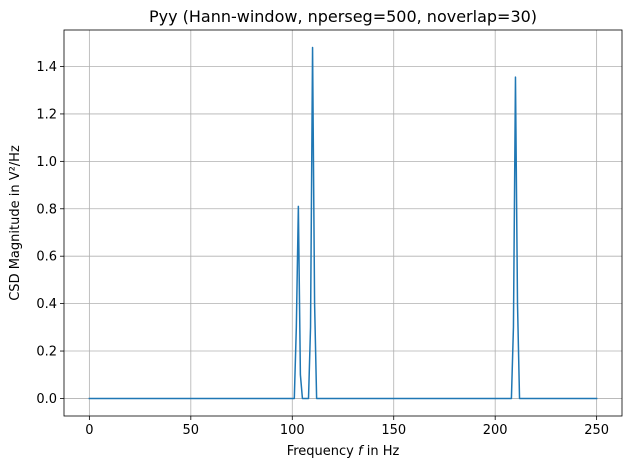 This screenshot has height=470, width=630. Describe the element at coordinates (46, 352) in the screenshot. I see `y-tick-label: 0.2` at that location.